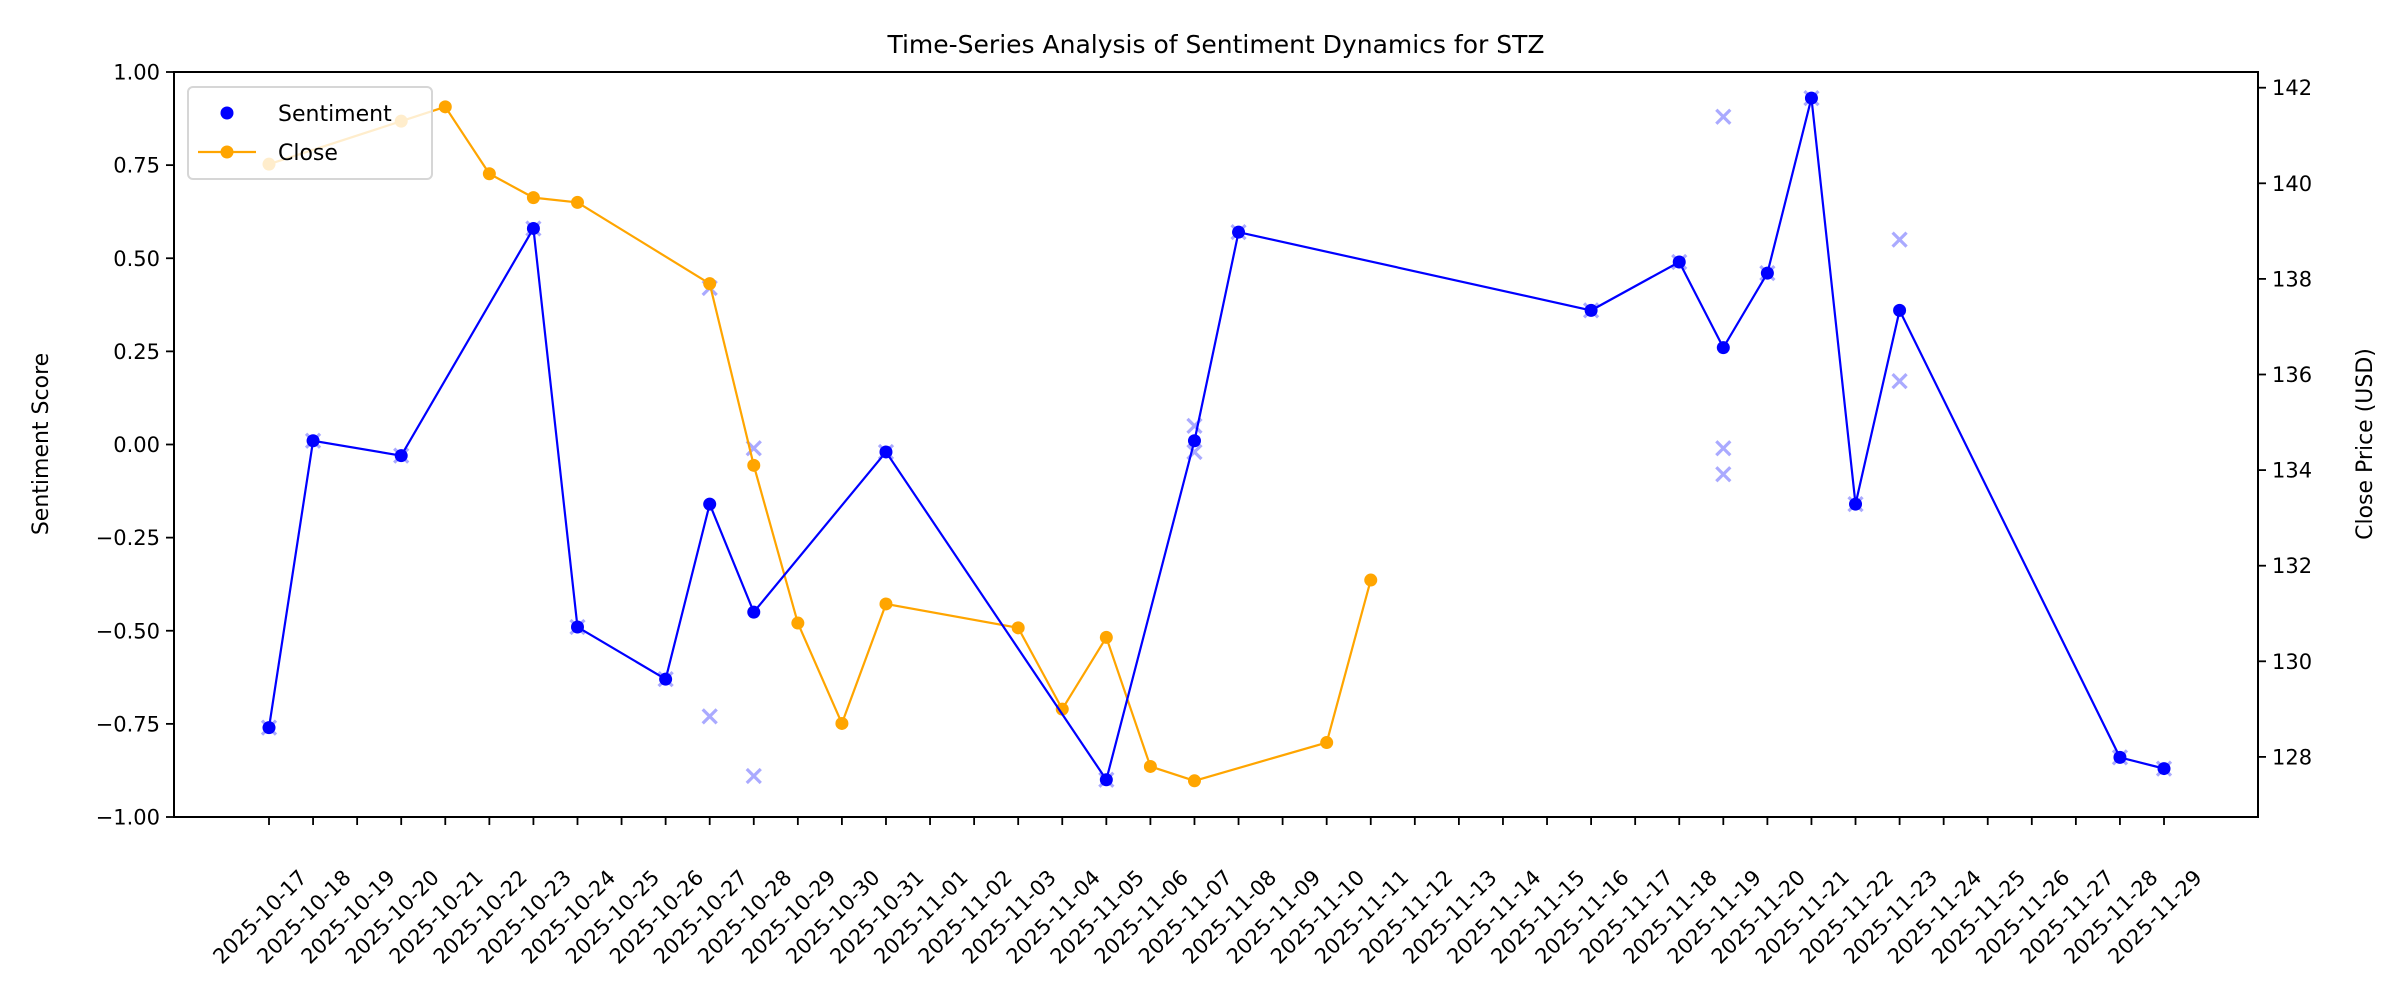  Describe the element at coordinates (335, 114) in the screenshot. I see `legend-label-sentiment: Sentiment` at that location.